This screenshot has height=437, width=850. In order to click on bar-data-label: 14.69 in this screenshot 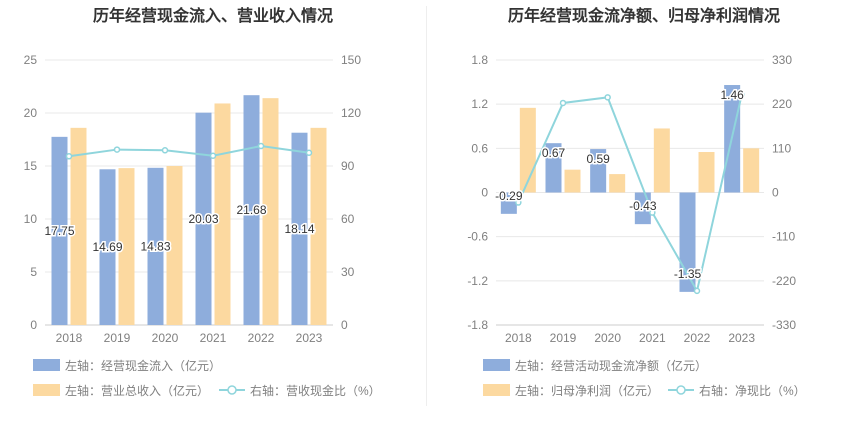, I will do `click(107, 247)`.